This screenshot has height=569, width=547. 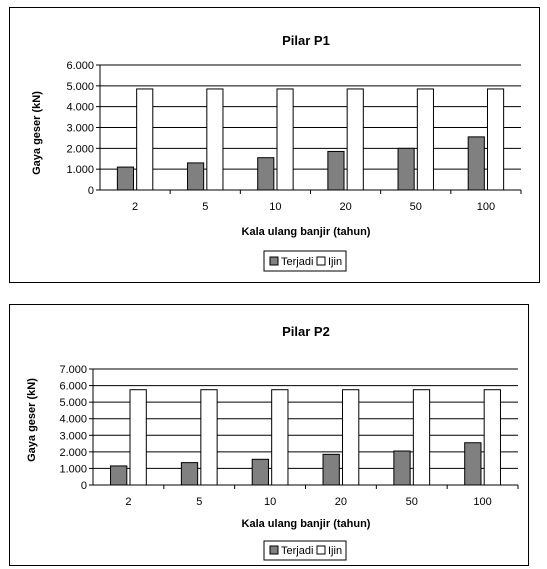 I want to click on chart-title: Pilar P1, so click(x=306, y=40).